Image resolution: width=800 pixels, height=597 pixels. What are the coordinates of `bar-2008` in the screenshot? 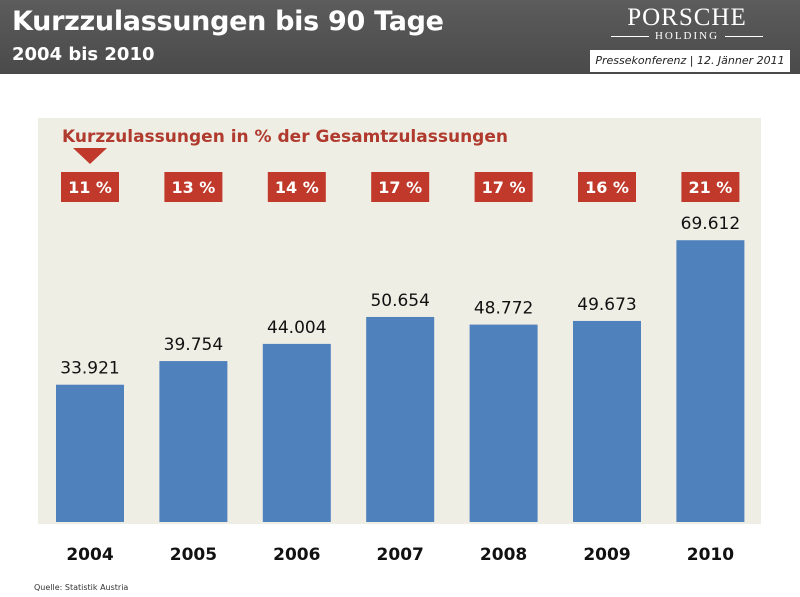 It's located at (503, 423).